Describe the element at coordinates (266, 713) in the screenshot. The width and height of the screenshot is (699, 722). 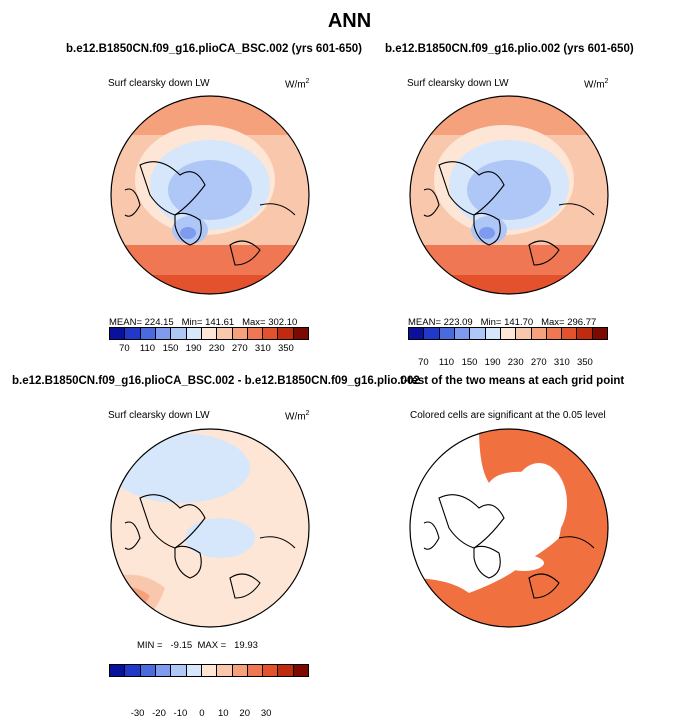
I see `colorbar-tick-label: 30` at that location.